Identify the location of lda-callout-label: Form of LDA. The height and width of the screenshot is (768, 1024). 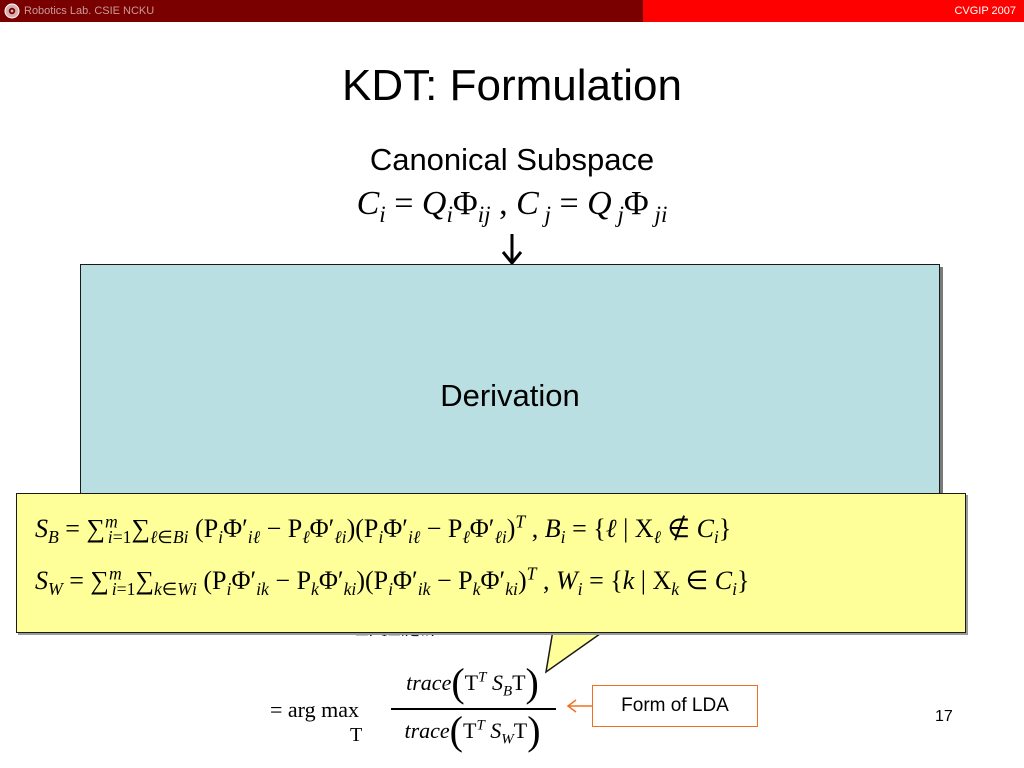
(675, 705).